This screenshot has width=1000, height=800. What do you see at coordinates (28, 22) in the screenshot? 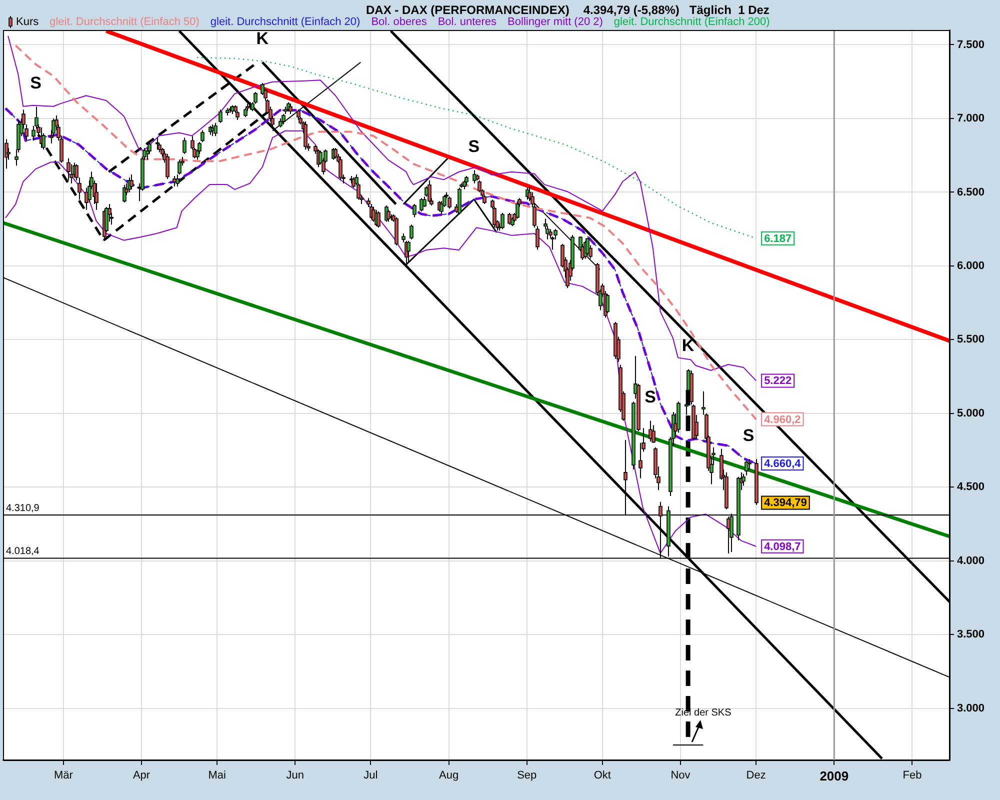
I see `legend-label: Kurs` at bounding box center [28, 22].